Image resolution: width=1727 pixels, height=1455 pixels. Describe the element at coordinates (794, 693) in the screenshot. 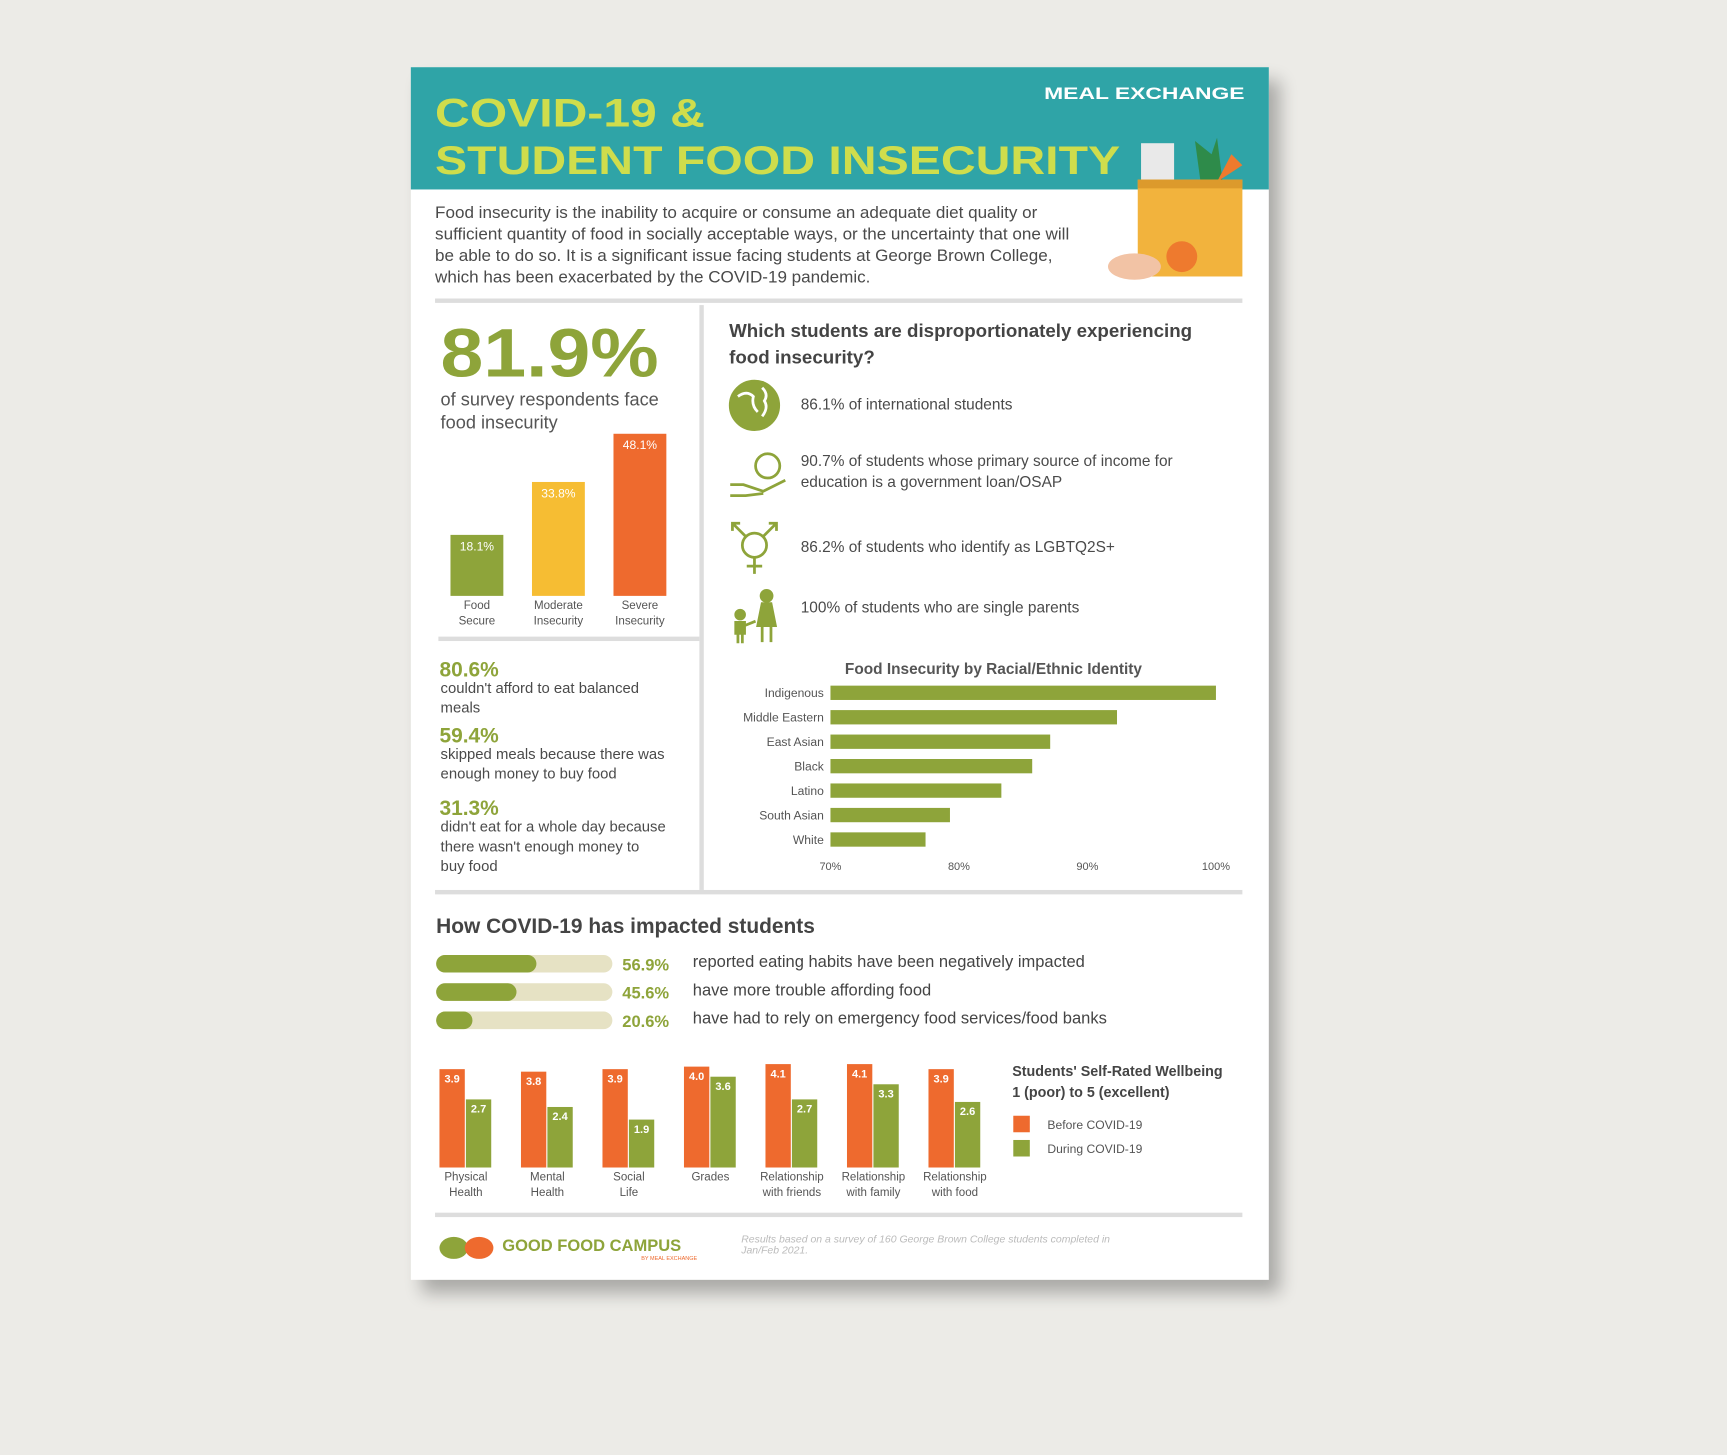

I see `category-label: Indigenous` at that location.